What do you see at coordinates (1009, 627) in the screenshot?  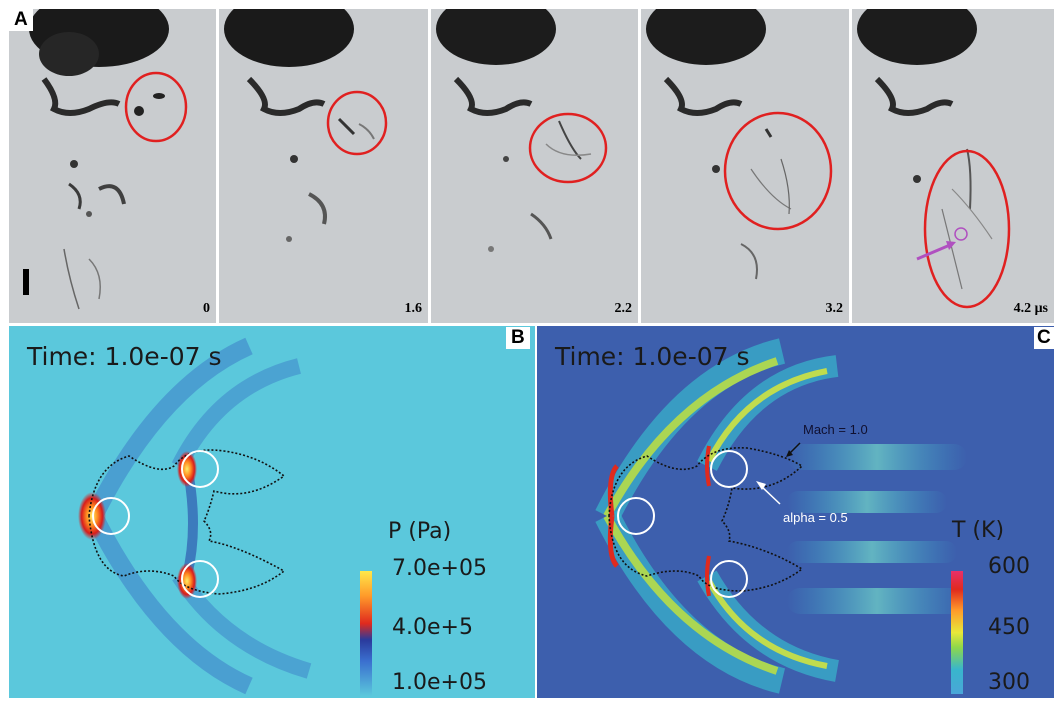 I see `colorbar-tick-mid: 450` at bounding box center [1009, 627].